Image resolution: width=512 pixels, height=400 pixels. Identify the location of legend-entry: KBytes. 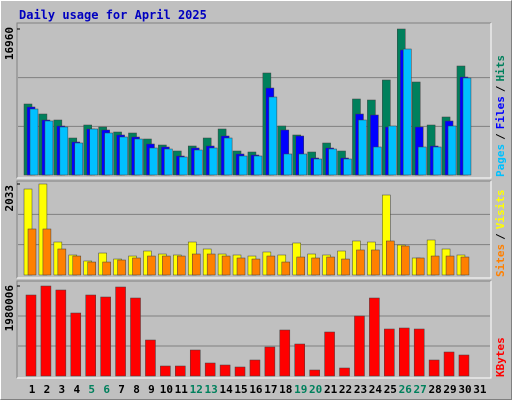
(500, 357).